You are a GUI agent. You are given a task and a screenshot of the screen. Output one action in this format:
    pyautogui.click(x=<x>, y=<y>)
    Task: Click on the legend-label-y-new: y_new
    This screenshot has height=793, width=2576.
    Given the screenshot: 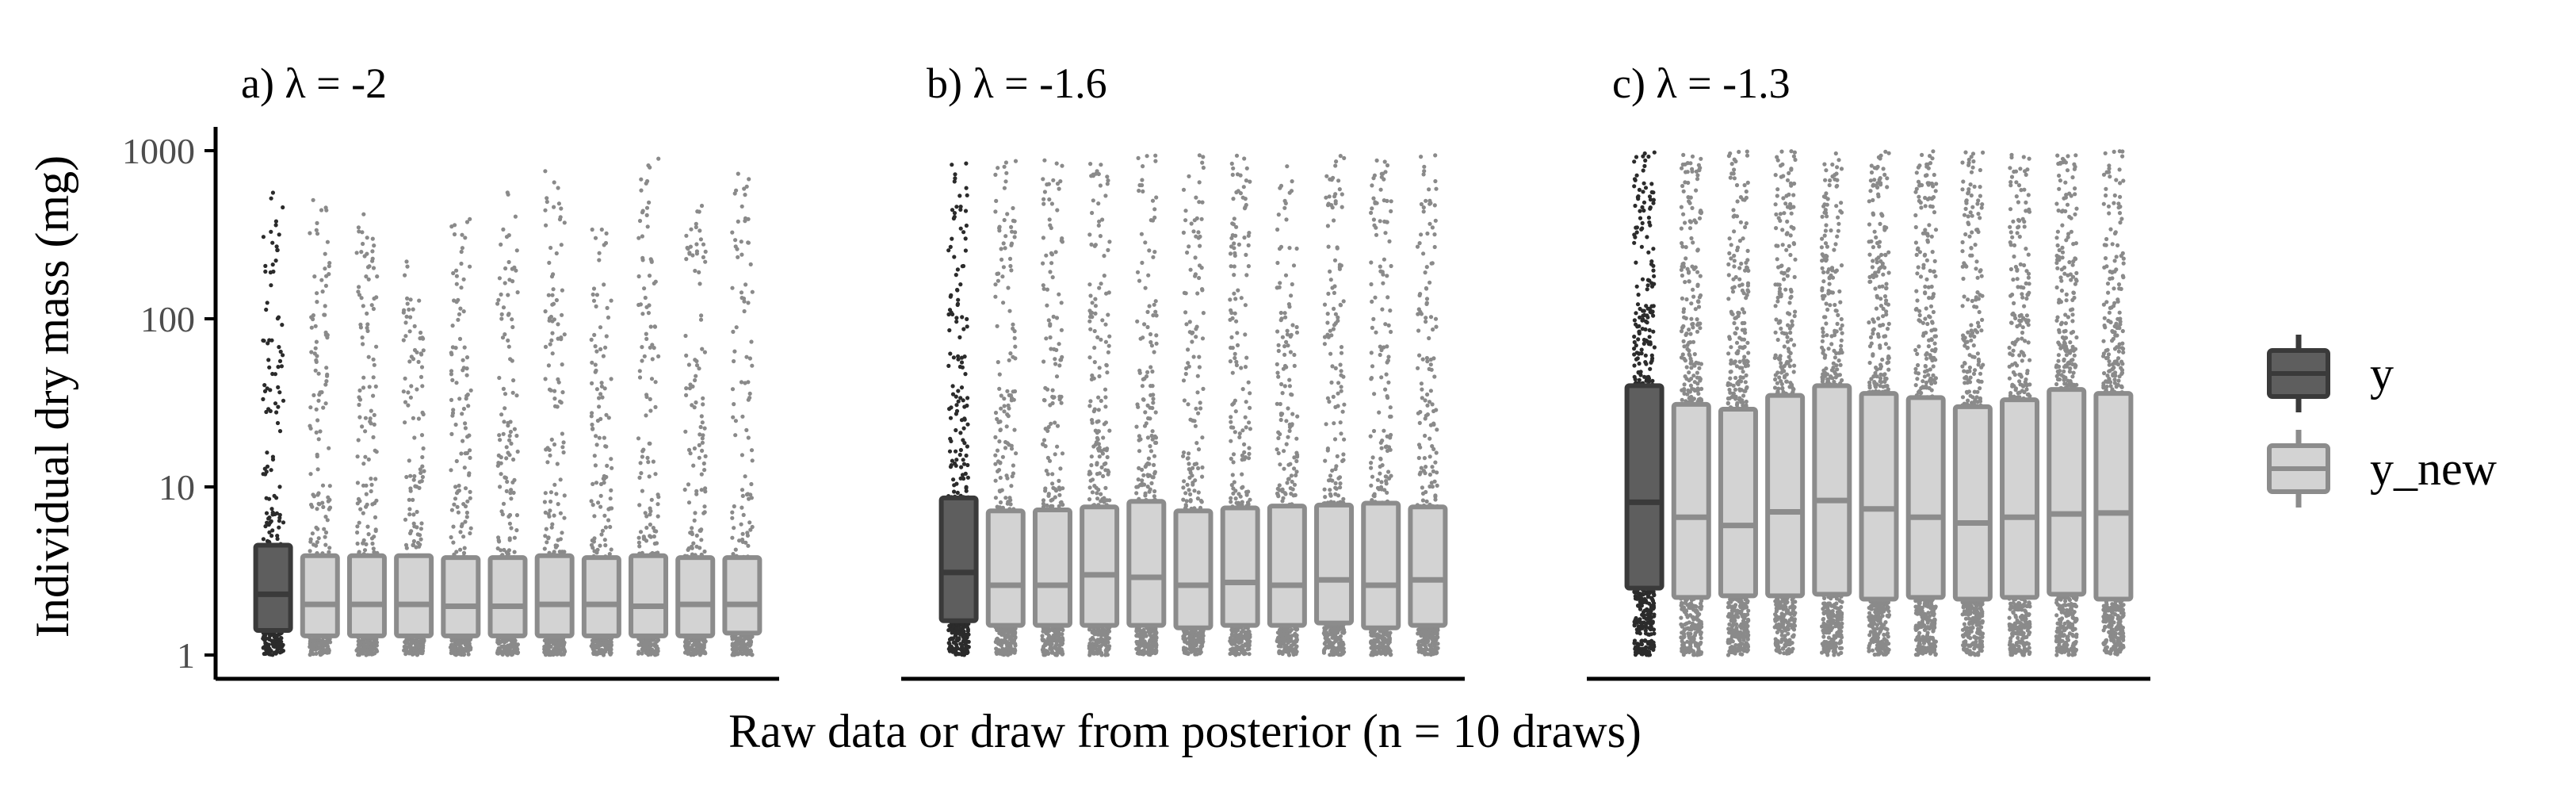 What is the action you would take?
    pyautogui.click(x=2434, y=469)
    